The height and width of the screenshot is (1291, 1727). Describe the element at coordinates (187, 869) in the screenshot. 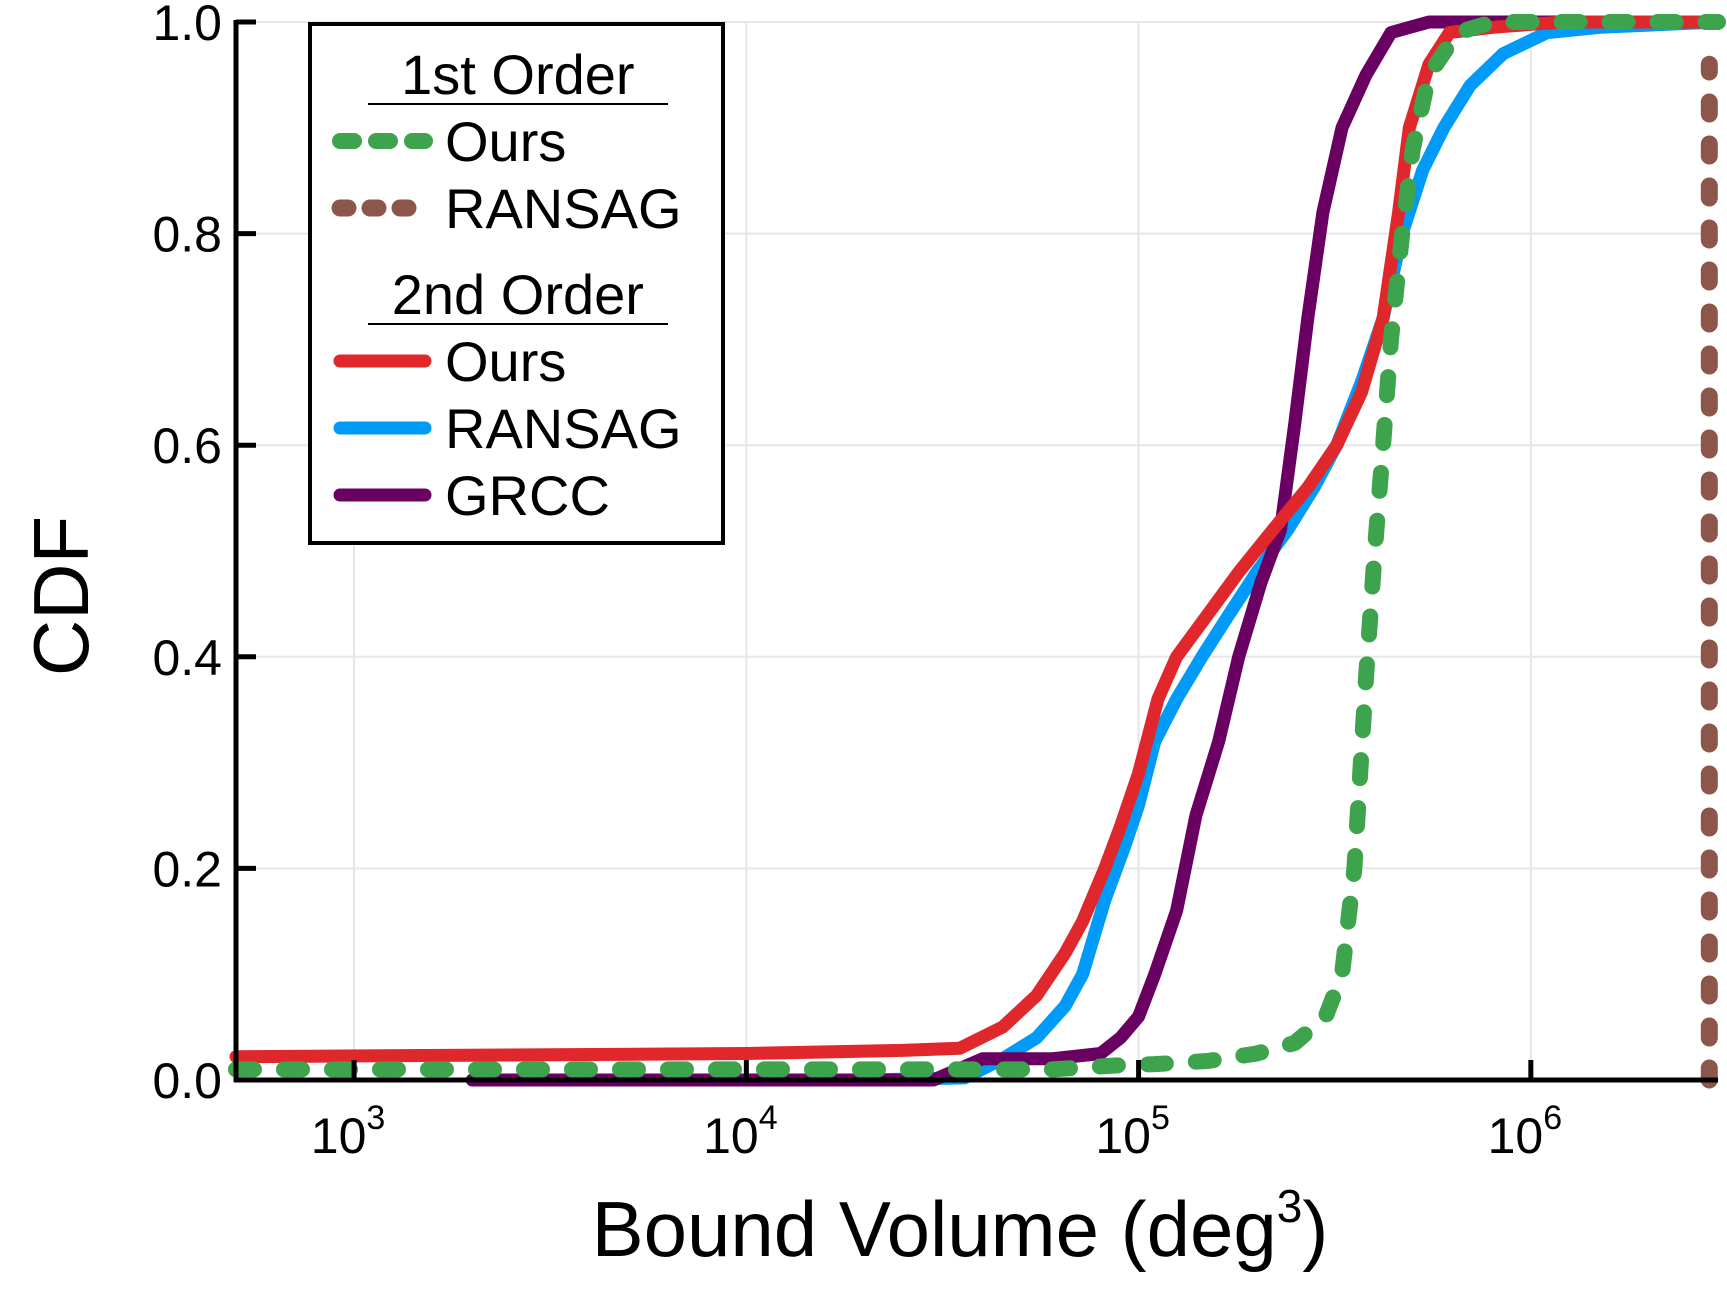

I see `y-tick-label: 0.2` at that location.